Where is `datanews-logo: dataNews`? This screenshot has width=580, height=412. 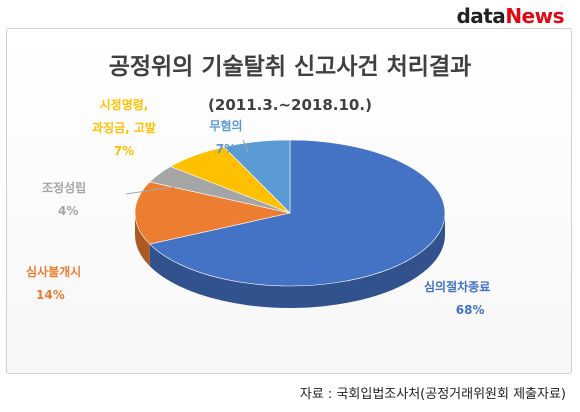 datanews-logo: dataNews is located at coordinates (510, 16).